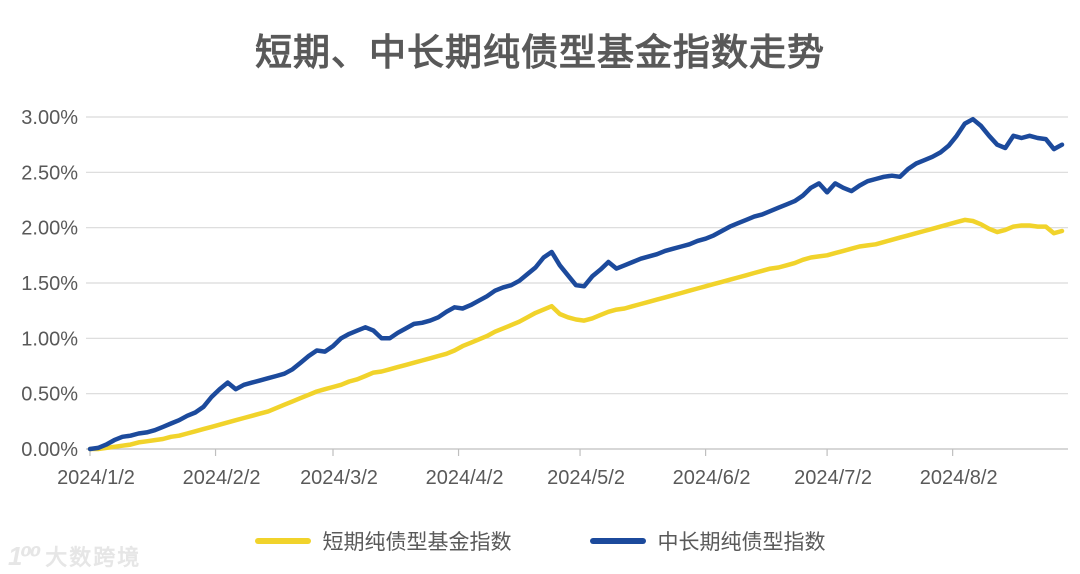 Image resolution: width=1080 pixels, height=574 pixels. I want to click on legend-label-medium-long-term: 中长期纯债型指数, so click(741, 542).